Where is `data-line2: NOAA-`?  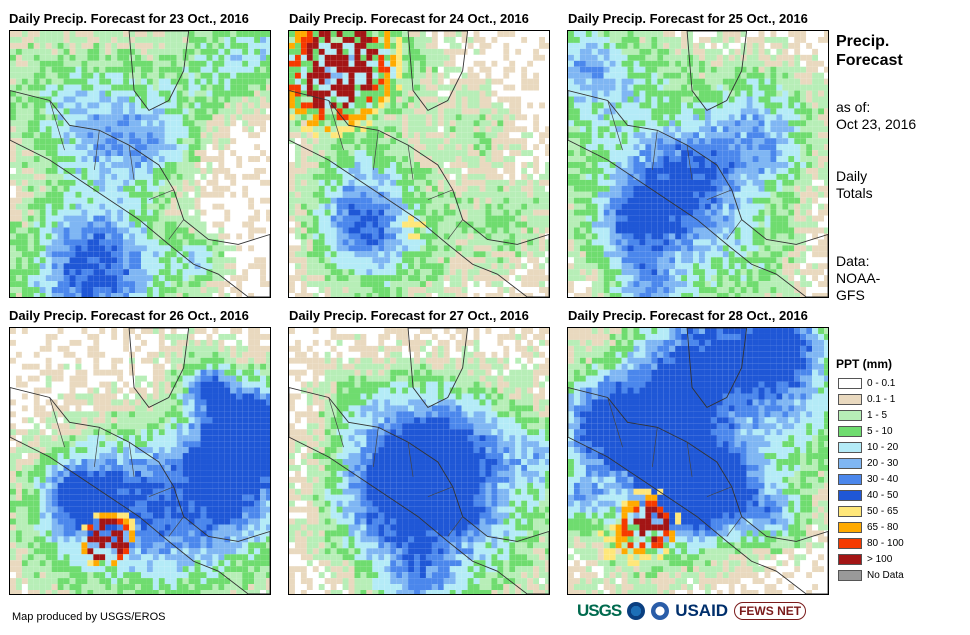
data-line2: NOAA- is located at coordinates (858, 278).